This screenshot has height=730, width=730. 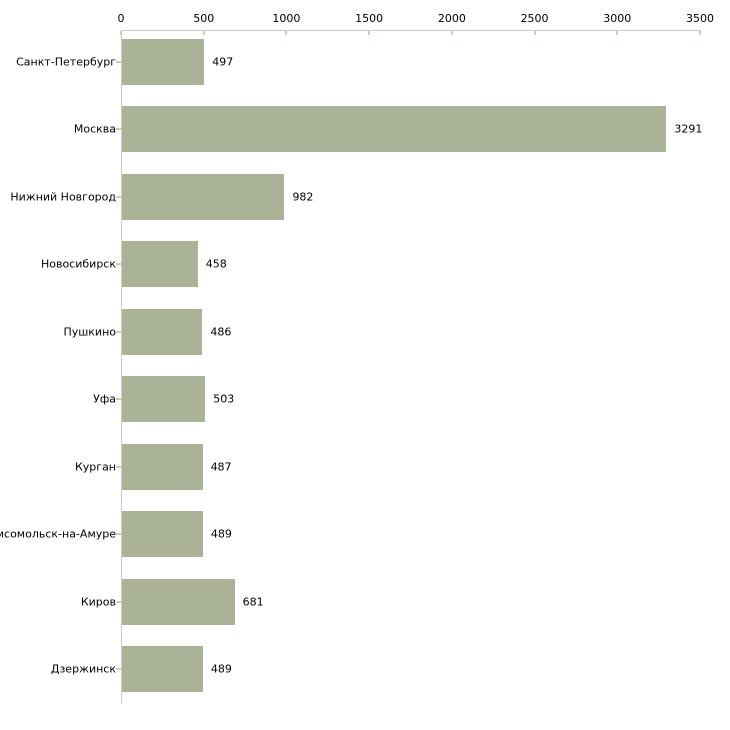 What do you see at coordinates (121, 18) in the screenshot?
I see `x-tick-label: 0` at bounding box center [121, 18].